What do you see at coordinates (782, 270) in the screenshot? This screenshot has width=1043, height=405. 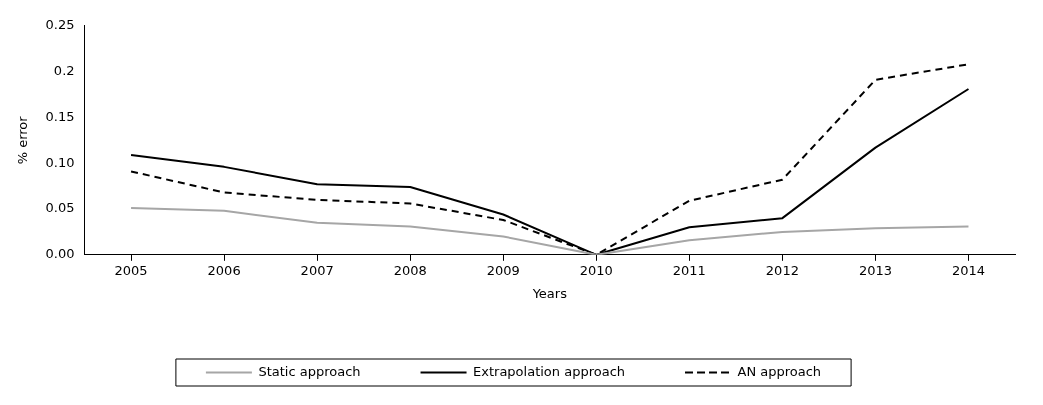 I see `x-tick-label: 2012` at bounding box center [782, 270].